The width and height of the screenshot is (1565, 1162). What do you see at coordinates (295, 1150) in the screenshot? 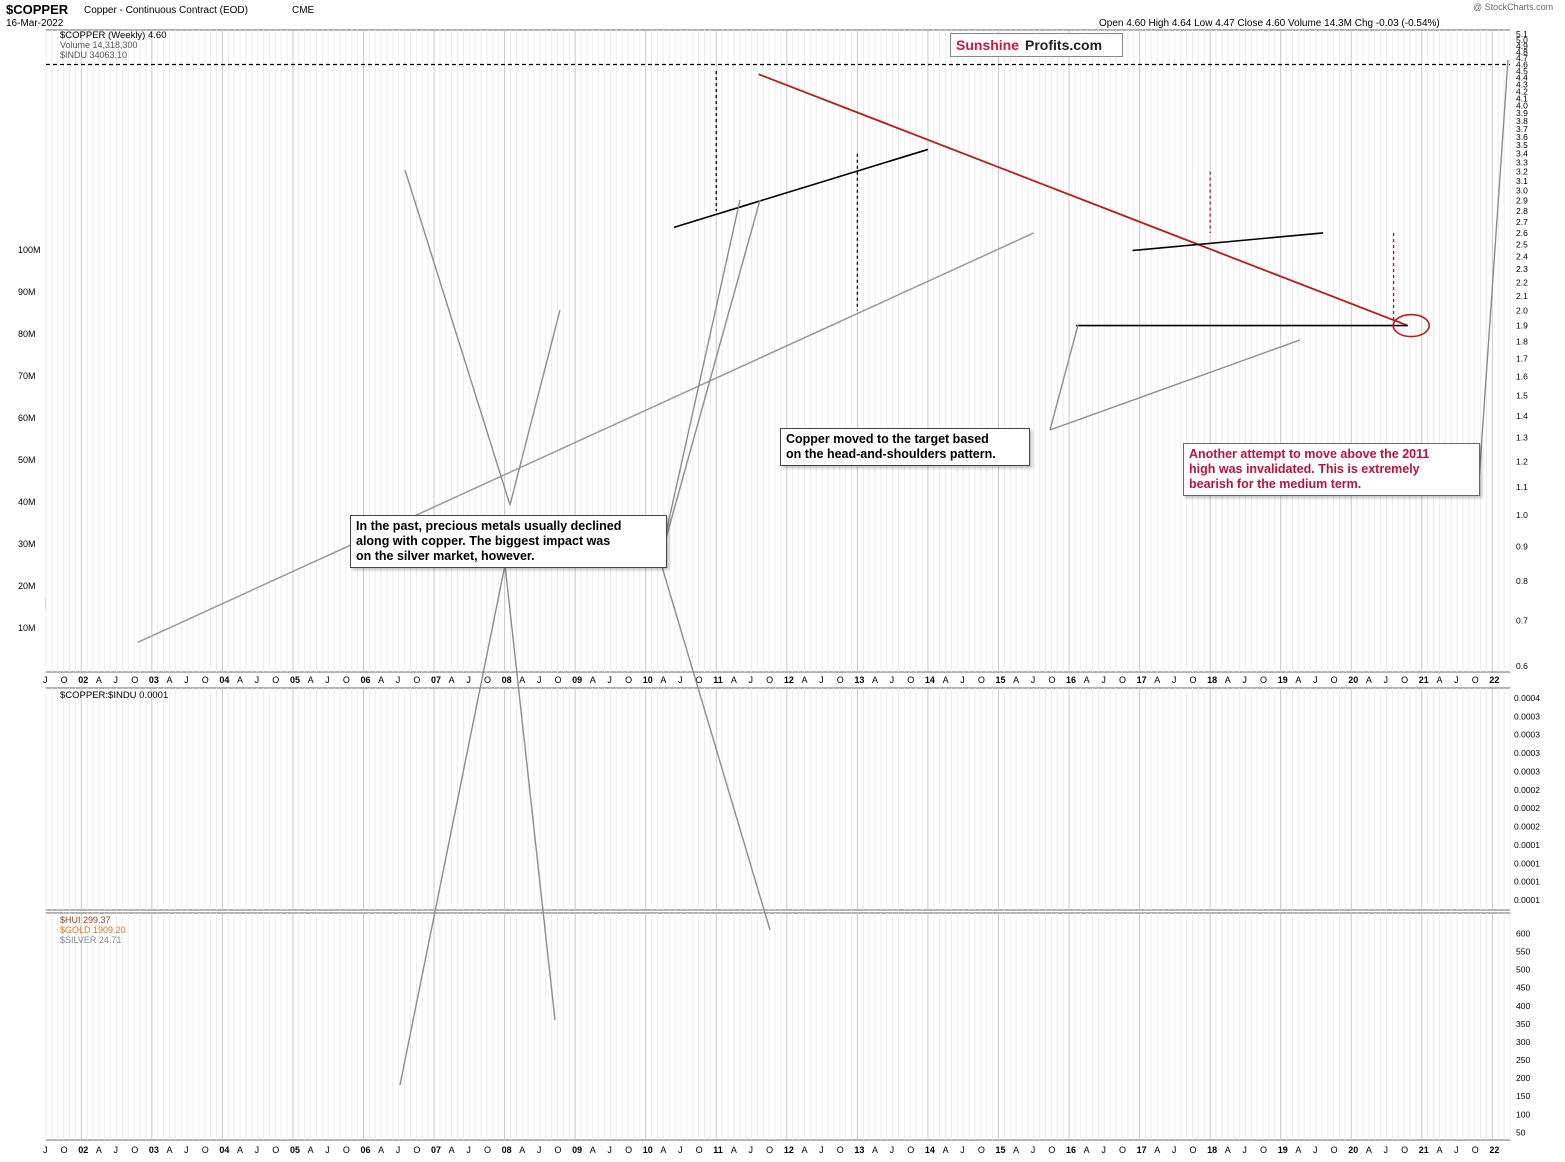
I see `x-tick-label-bottom: 05` at bounding box center [295, 1150].